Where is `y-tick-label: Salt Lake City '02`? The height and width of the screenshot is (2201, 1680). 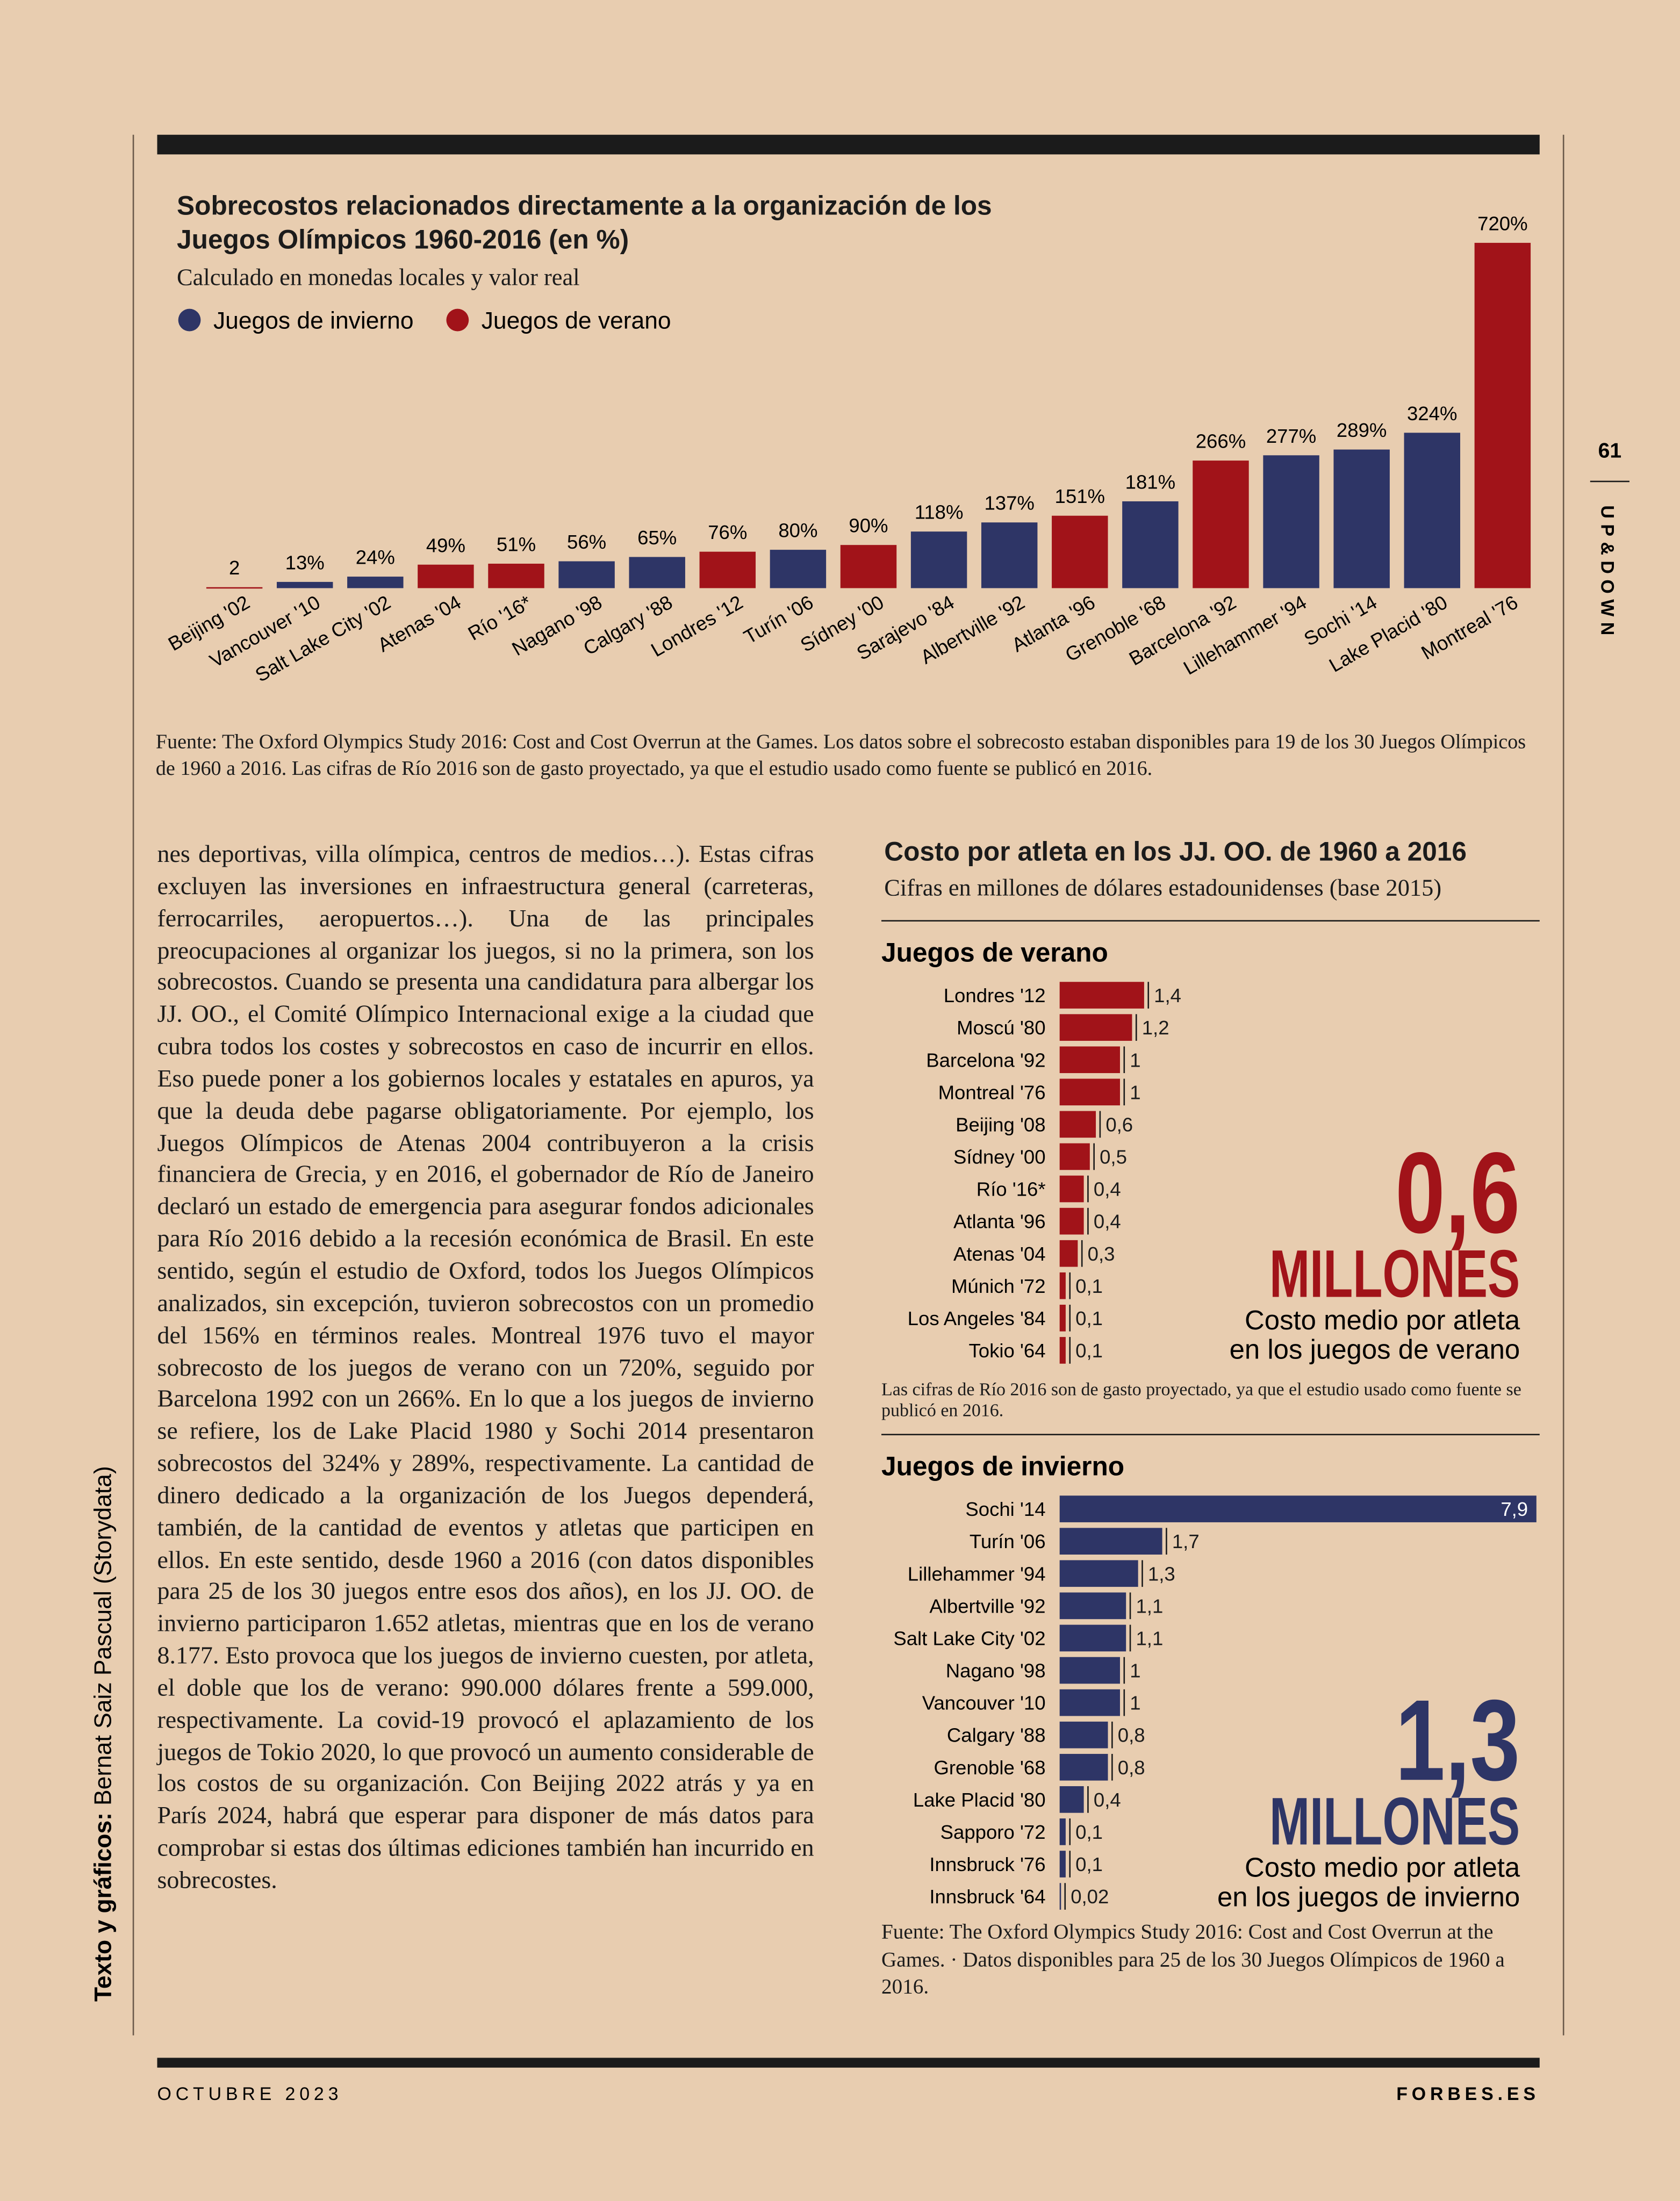
y-tick-label: Salt Lake City '02 is located at coordinates (969, 1638).